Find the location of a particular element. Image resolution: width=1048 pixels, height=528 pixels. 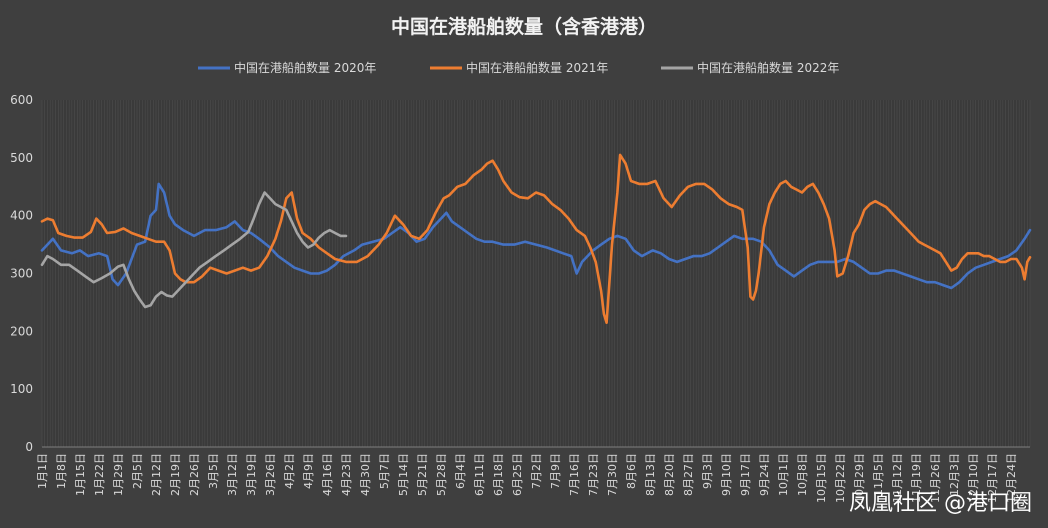

x-tick-label: 7月16日 is located at coordinates (574, 474).